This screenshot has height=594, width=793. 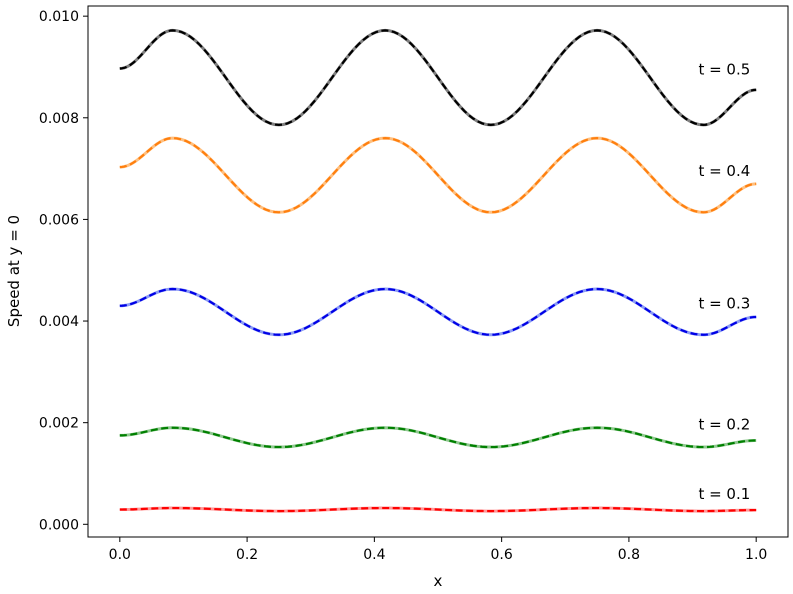 What do you see at coordinates (724, 424) in the screenshot?
I see `series-label: t = 0.2` at bounding box center [724, 424].